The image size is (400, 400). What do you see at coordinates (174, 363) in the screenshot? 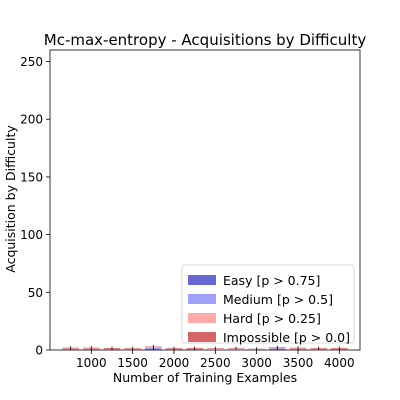
I see `x-tick-label: 2000` at bounding box center [174, 363].